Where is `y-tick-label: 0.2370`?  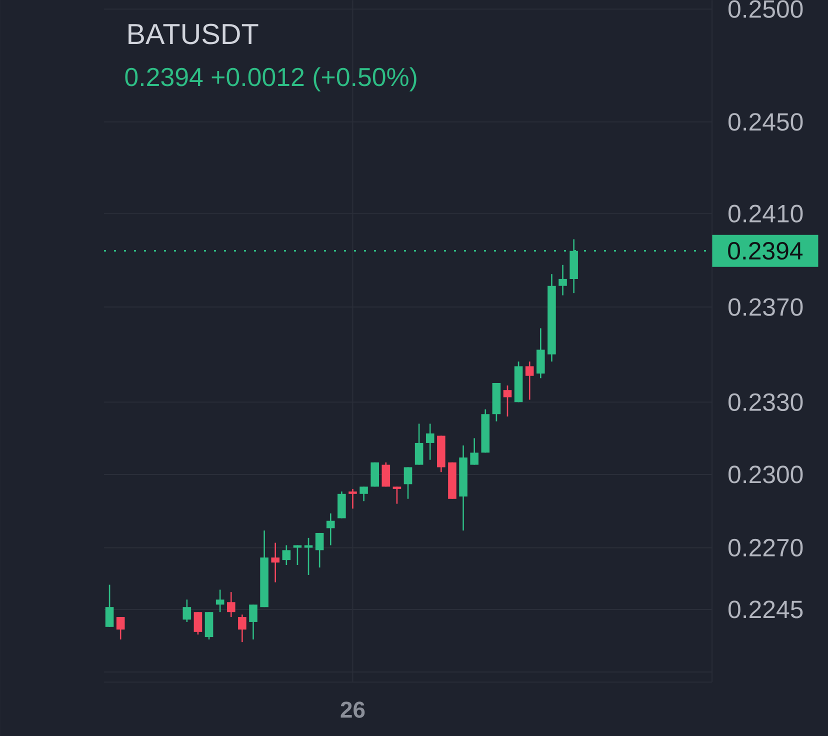 y-tick-label: 0.2370 is located at coordinates (765, 307).